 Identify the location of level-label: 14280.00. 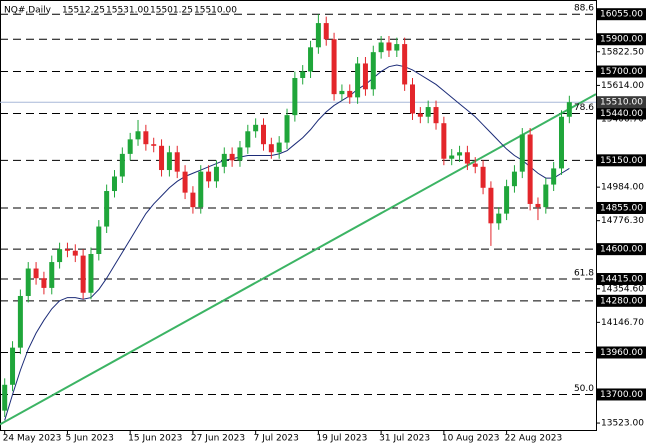
(621, 301).